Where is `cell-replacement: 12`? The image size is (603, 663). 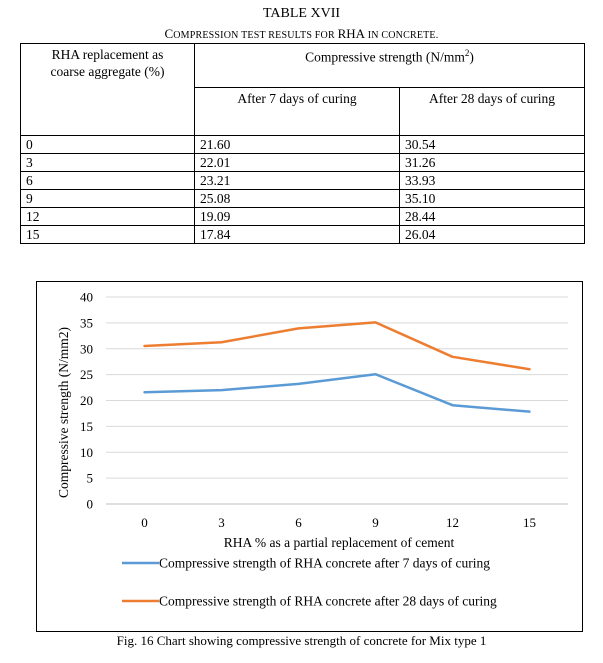
cell-replacement: 12 is located at coordinates (107, 216).